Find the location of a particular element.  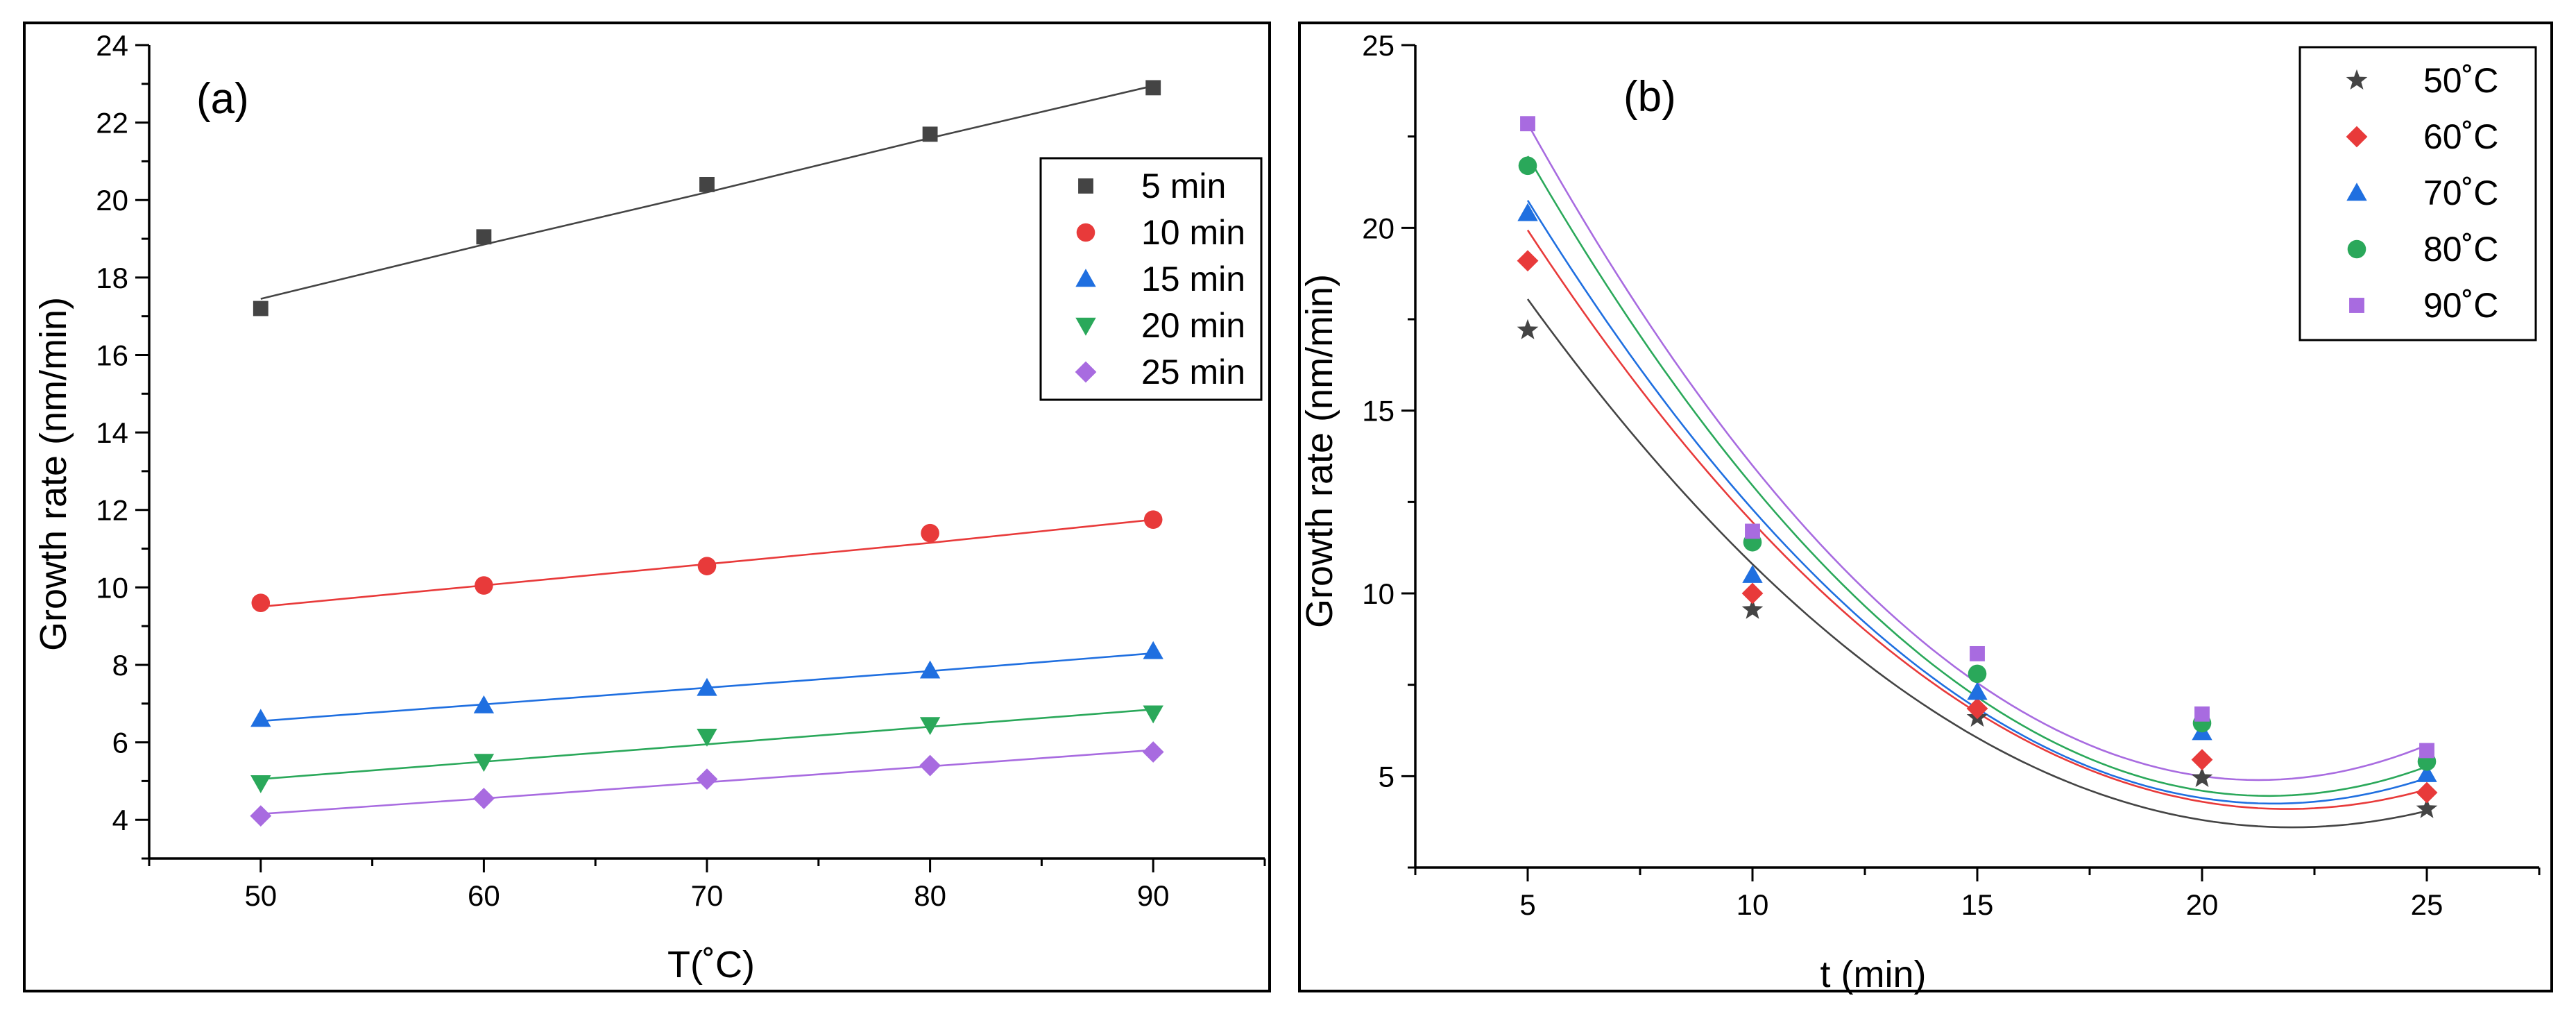

b-y-tick-label: 20 is located at coordinates (1378, 228).